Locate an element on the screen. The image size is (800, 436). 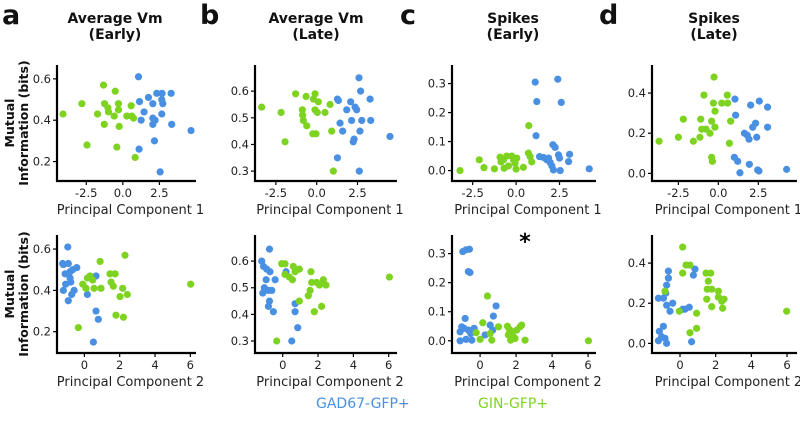
panel-title-d: Spikes (Late) is located at coordinates (714, 27).